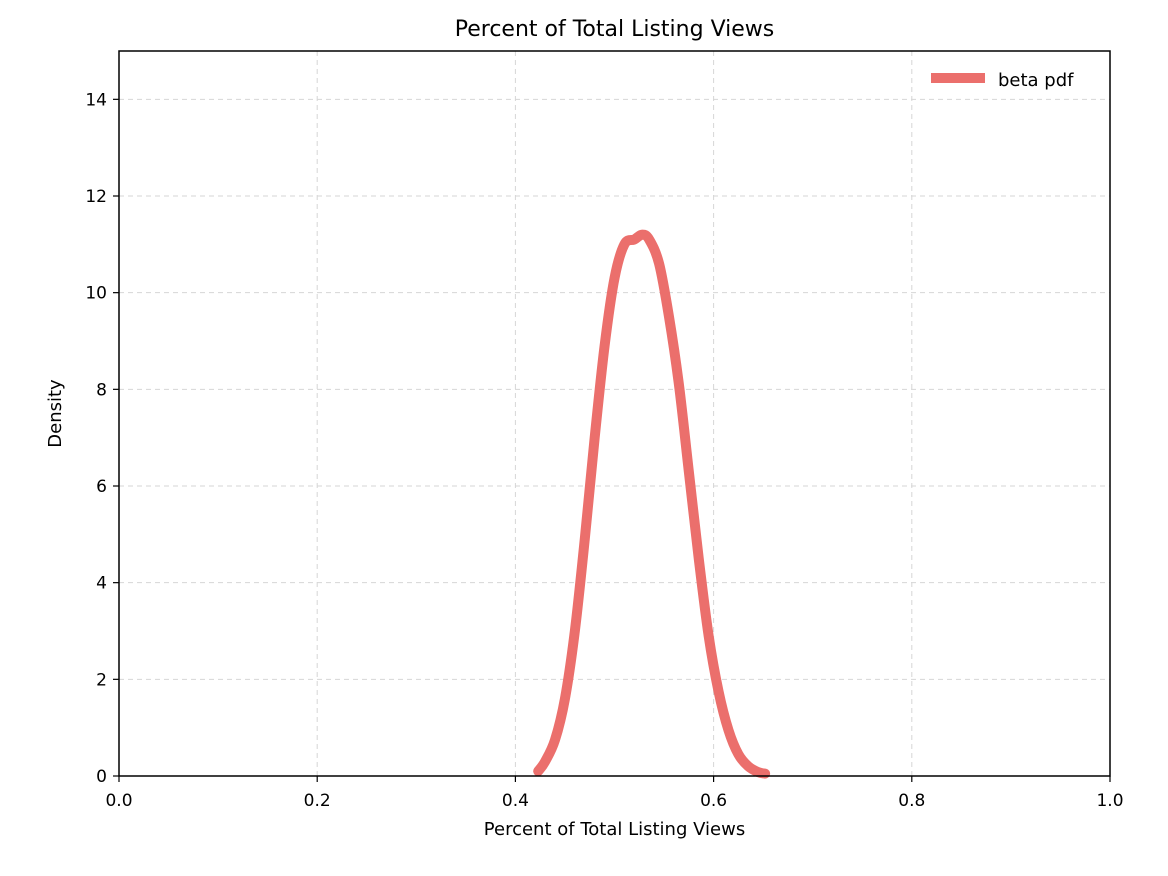  Describe the element at coordinates (911, 801) in the screenshot. I see `x-tick-label: 0.8` at that location.